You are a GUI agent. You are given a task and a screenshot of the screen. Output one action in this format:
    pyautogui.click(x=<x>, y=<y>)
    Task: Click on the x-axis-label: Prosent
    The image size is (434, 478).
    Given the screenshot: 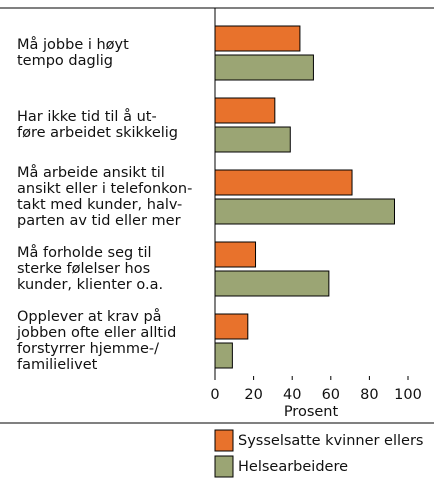 What is the action you would take?
    pyautogui.click(x=311, y=412)
    